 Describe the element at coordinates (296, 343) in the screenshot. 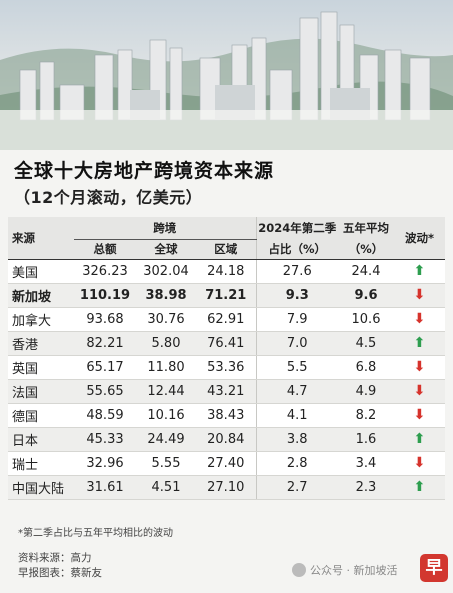

I see `cell-q2-share: 7.0` at that location.